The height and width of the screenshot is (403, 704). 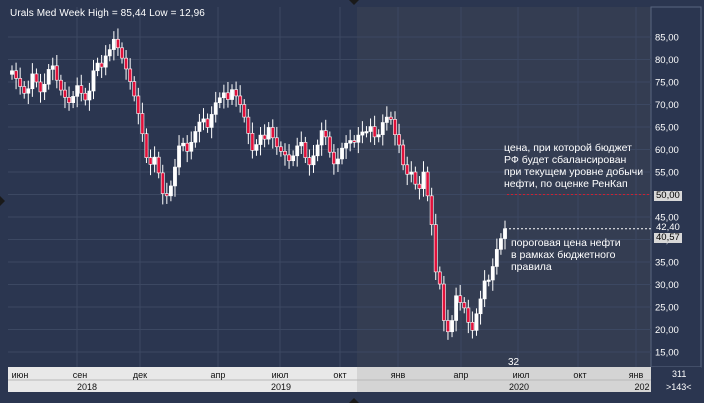 I want to click on y-tick-label: 30,00, so click(x=667, y=285).